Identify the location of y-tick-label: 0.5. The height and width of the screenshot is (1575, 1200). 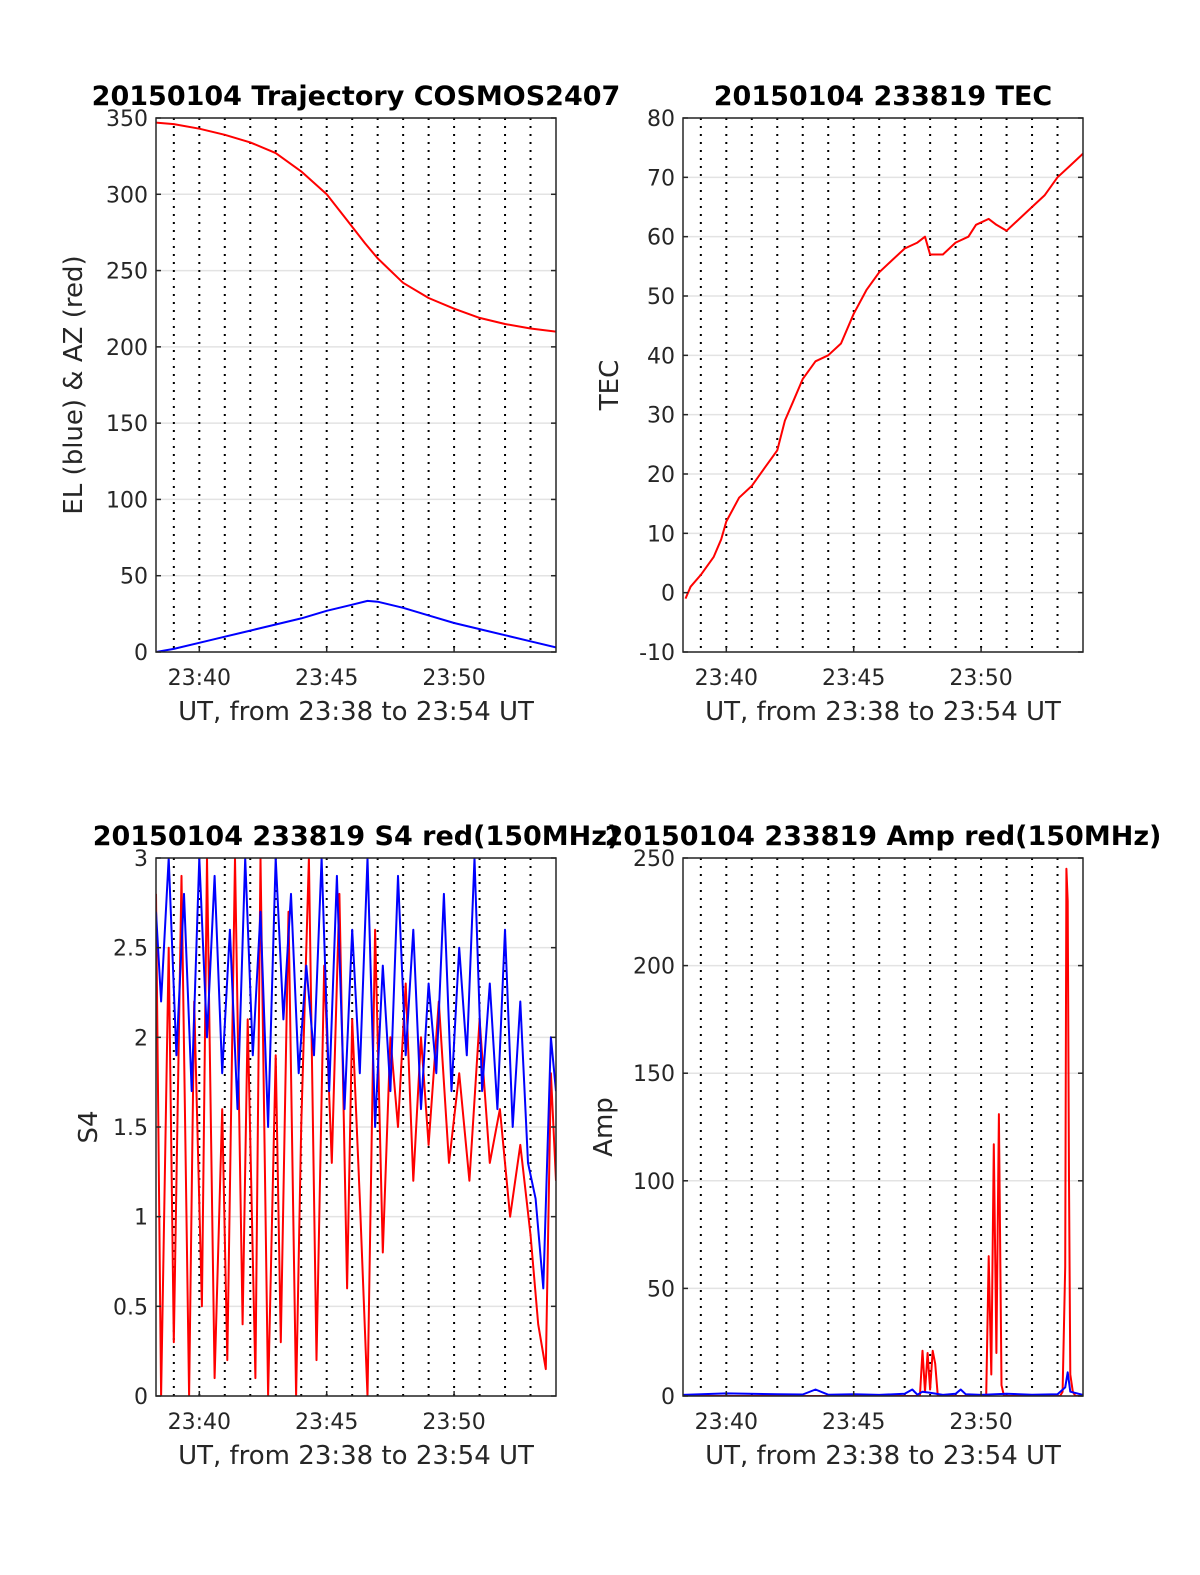
(130, 1307).